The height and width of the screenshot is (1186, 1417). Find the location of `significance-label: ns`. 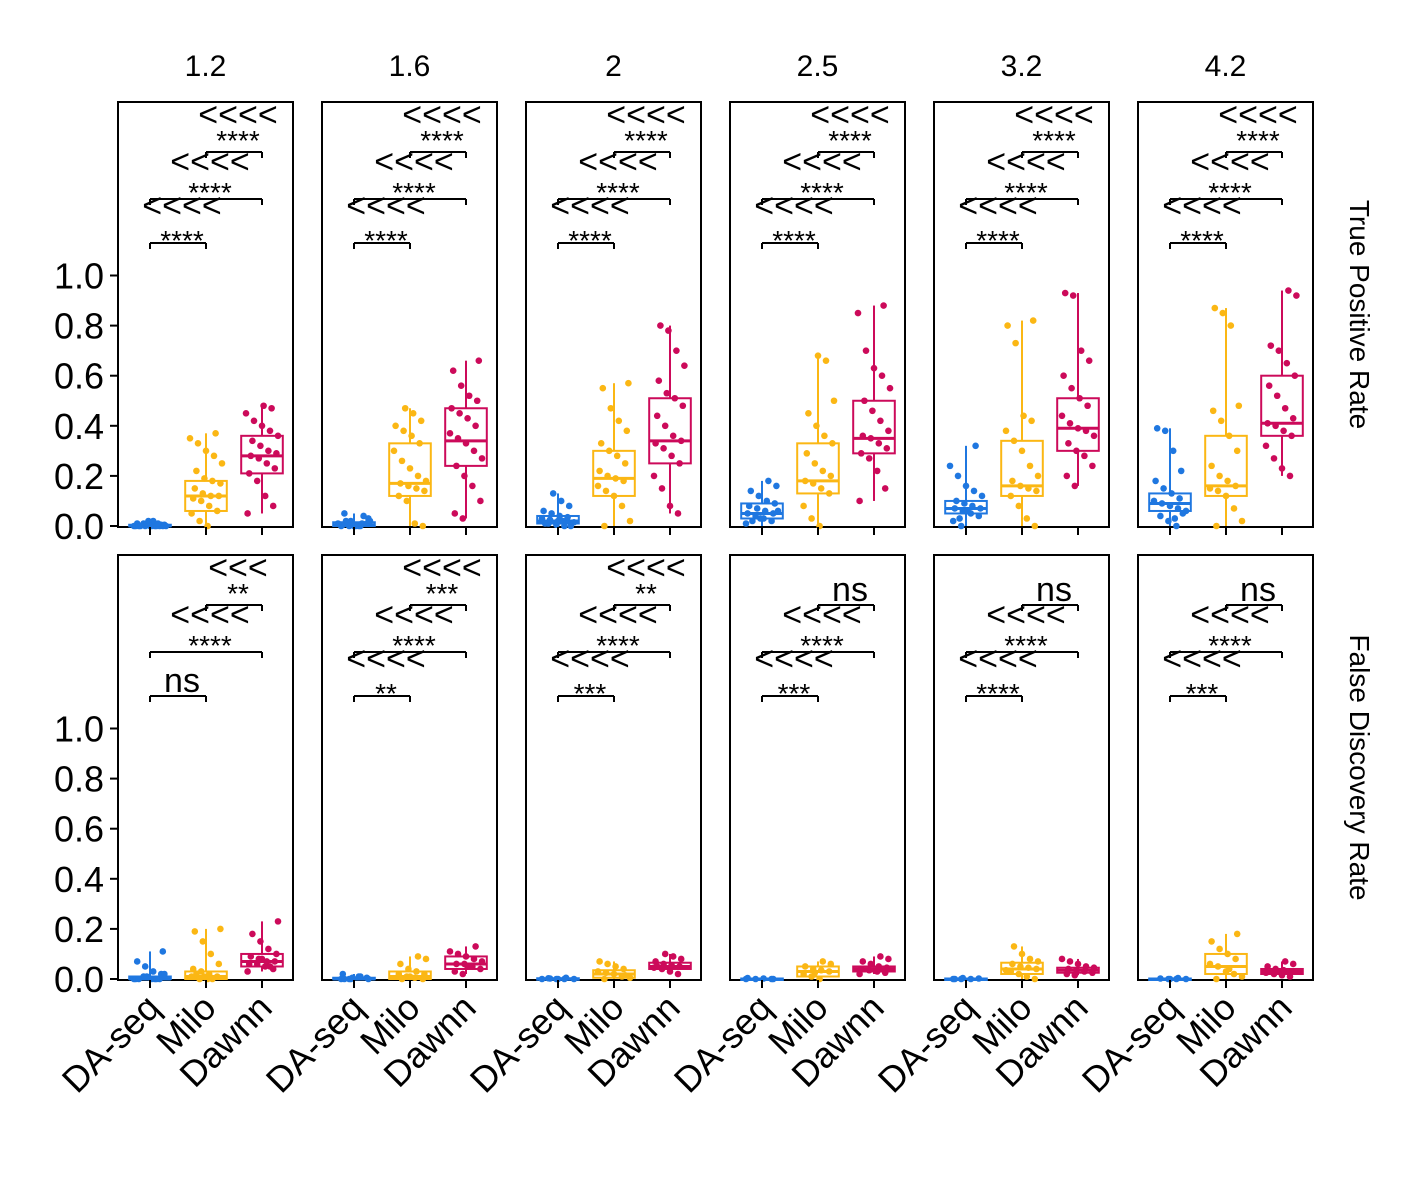

significance-label: ns is located at coordinates (1054, 590).